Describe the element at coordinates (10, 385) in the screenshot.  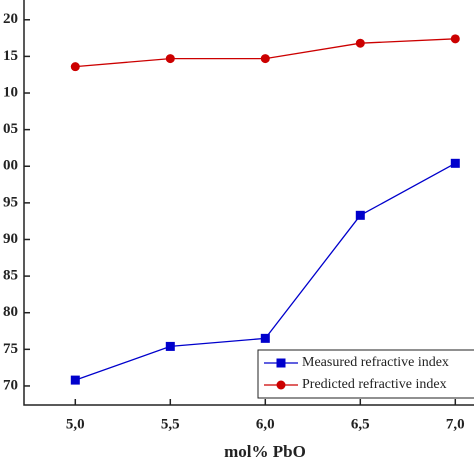
I see `y-tick-label: 70` at that location.